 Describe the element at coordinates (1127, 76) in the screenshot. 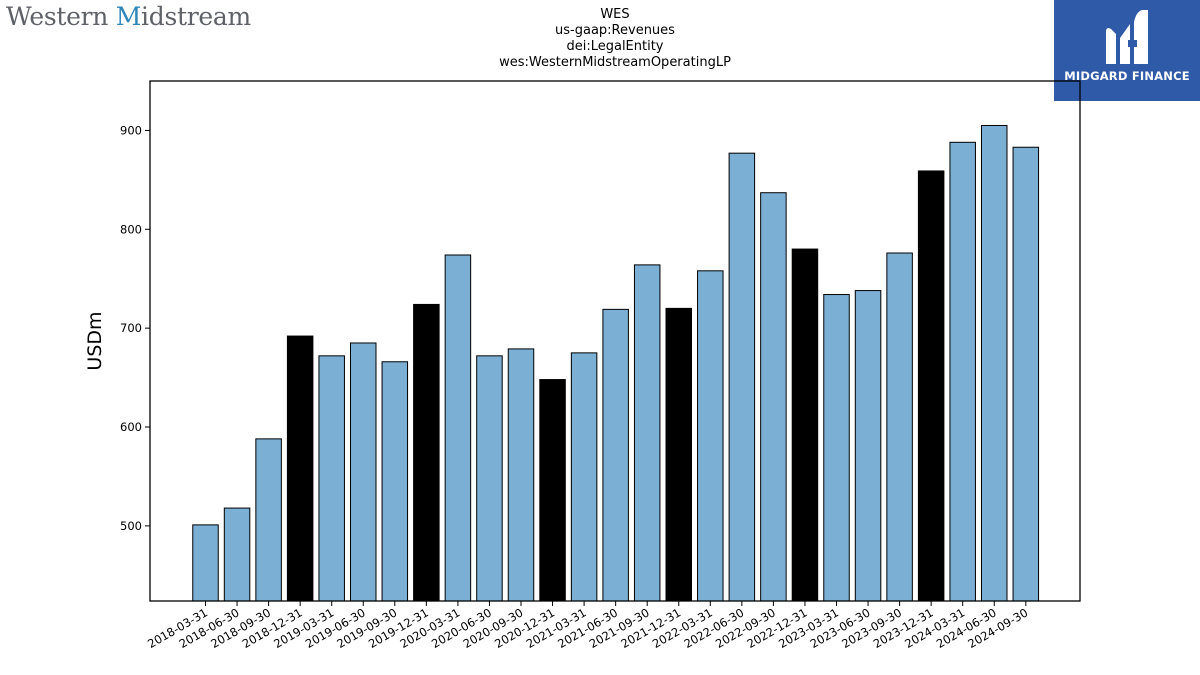

I see `brand-logo-text: MIDGARD FINANCE` at that location.